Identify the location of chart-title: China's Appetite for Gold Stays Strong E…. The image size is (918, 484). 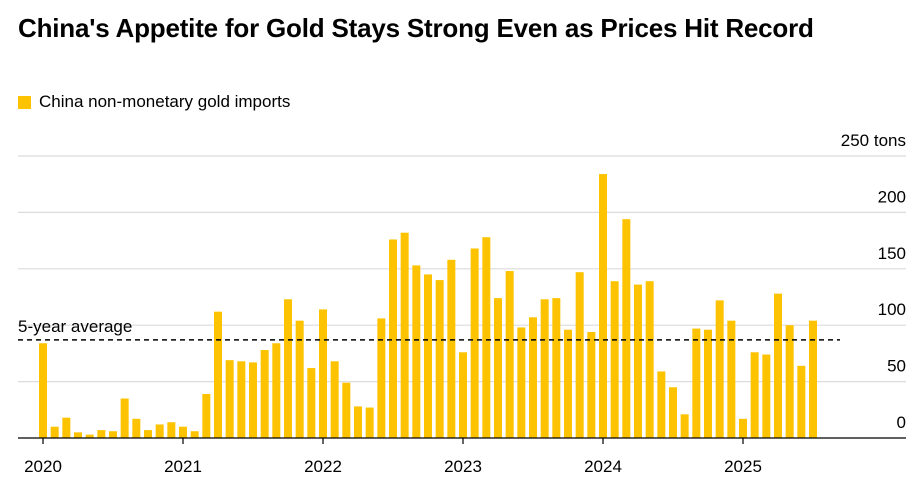
(416, 28).